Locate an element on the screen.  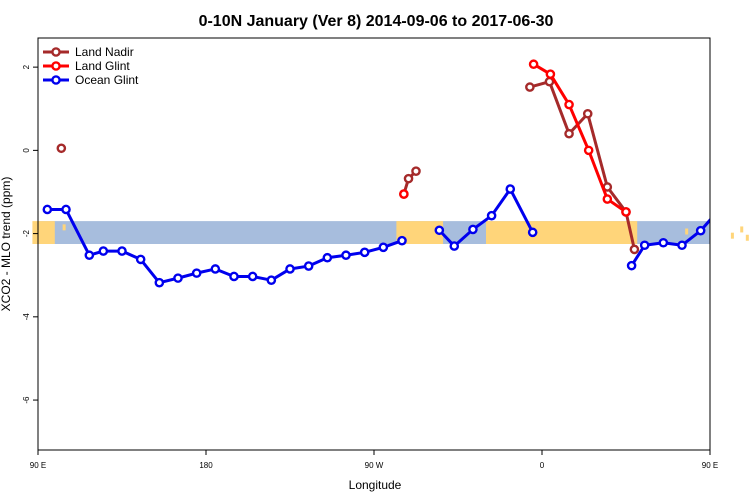
x-axis-label: Longitude is located at coordinates (375, 485).